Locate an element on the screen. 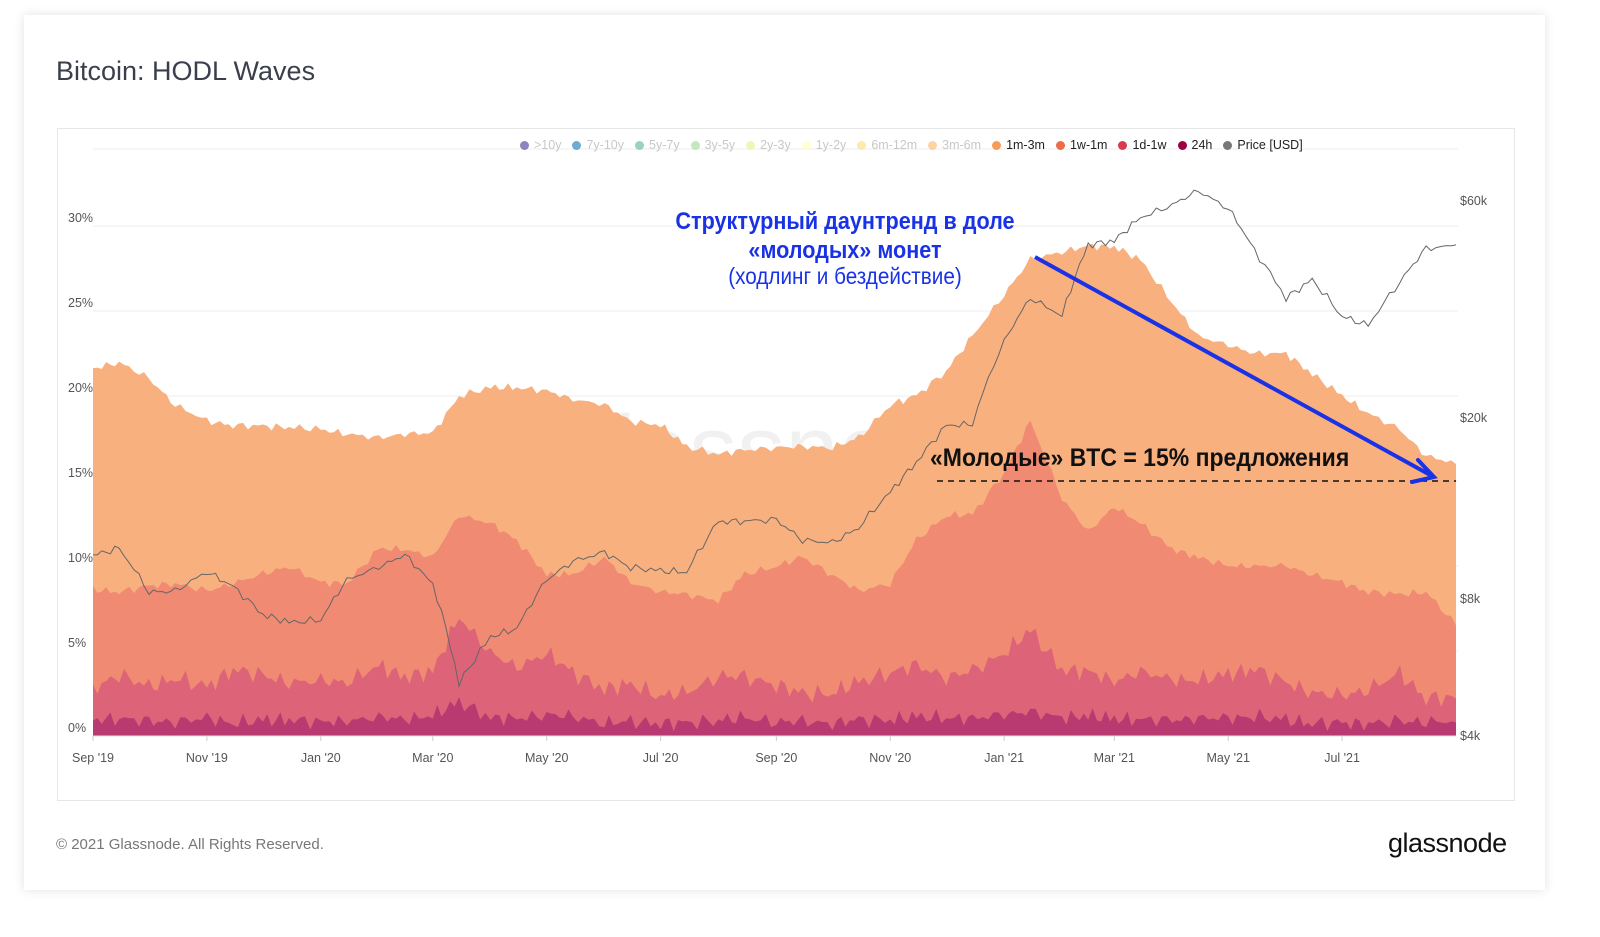 The image size is (1600, 937). y-left-tick-label: 20% is located at coordinates (80, 388).